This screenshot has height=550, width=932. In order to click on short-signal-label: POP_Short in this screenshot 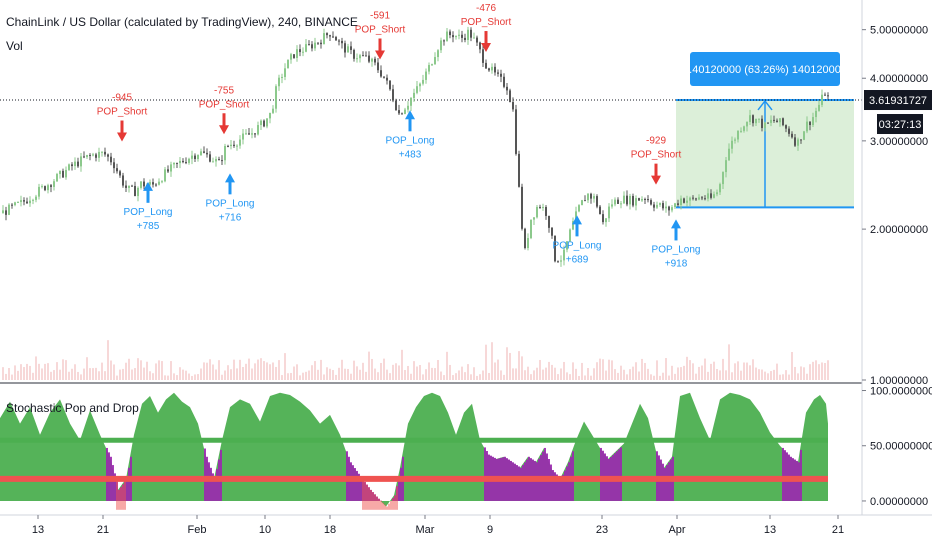, I will do `click(380, 29)`.